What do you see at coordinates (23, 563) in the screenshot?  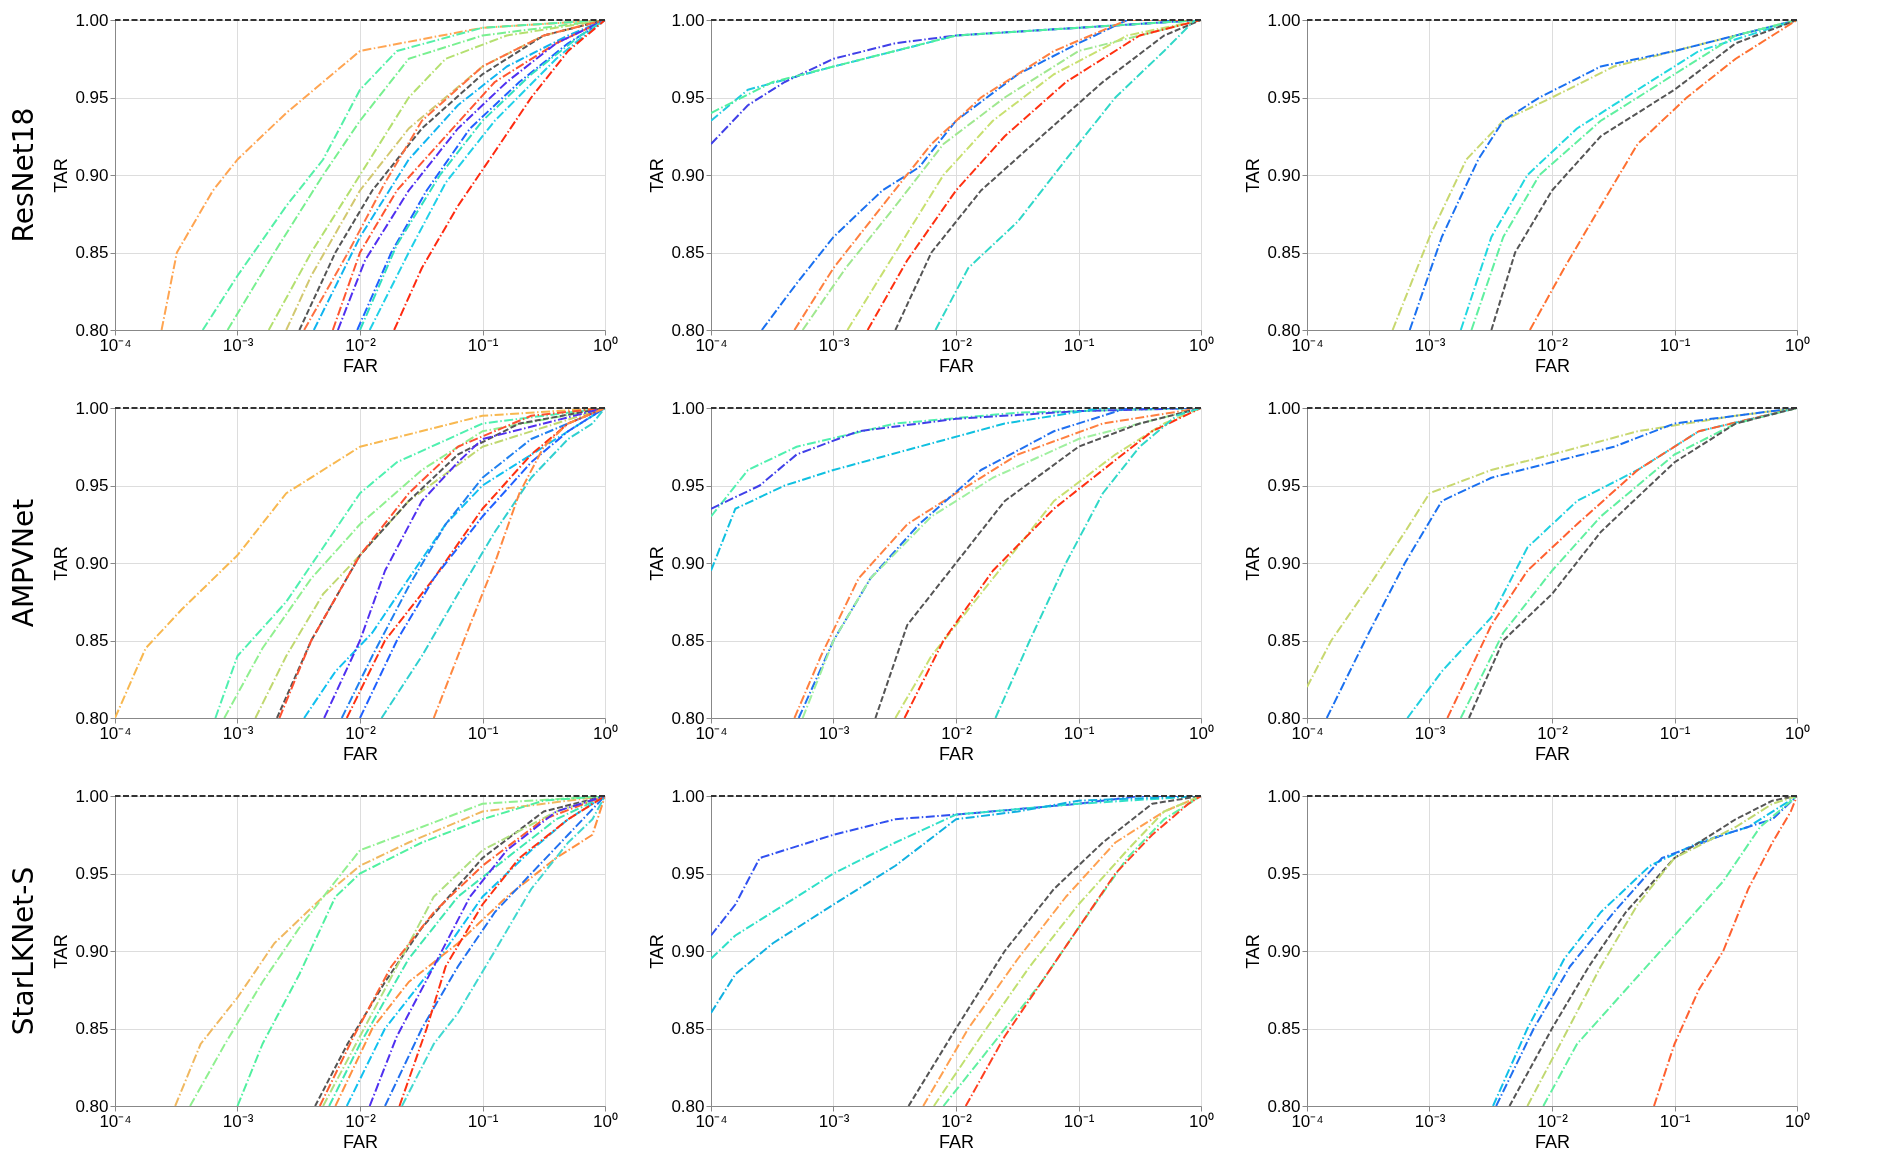 I see `text: AMPVNet` at bounding box center [23, 563].